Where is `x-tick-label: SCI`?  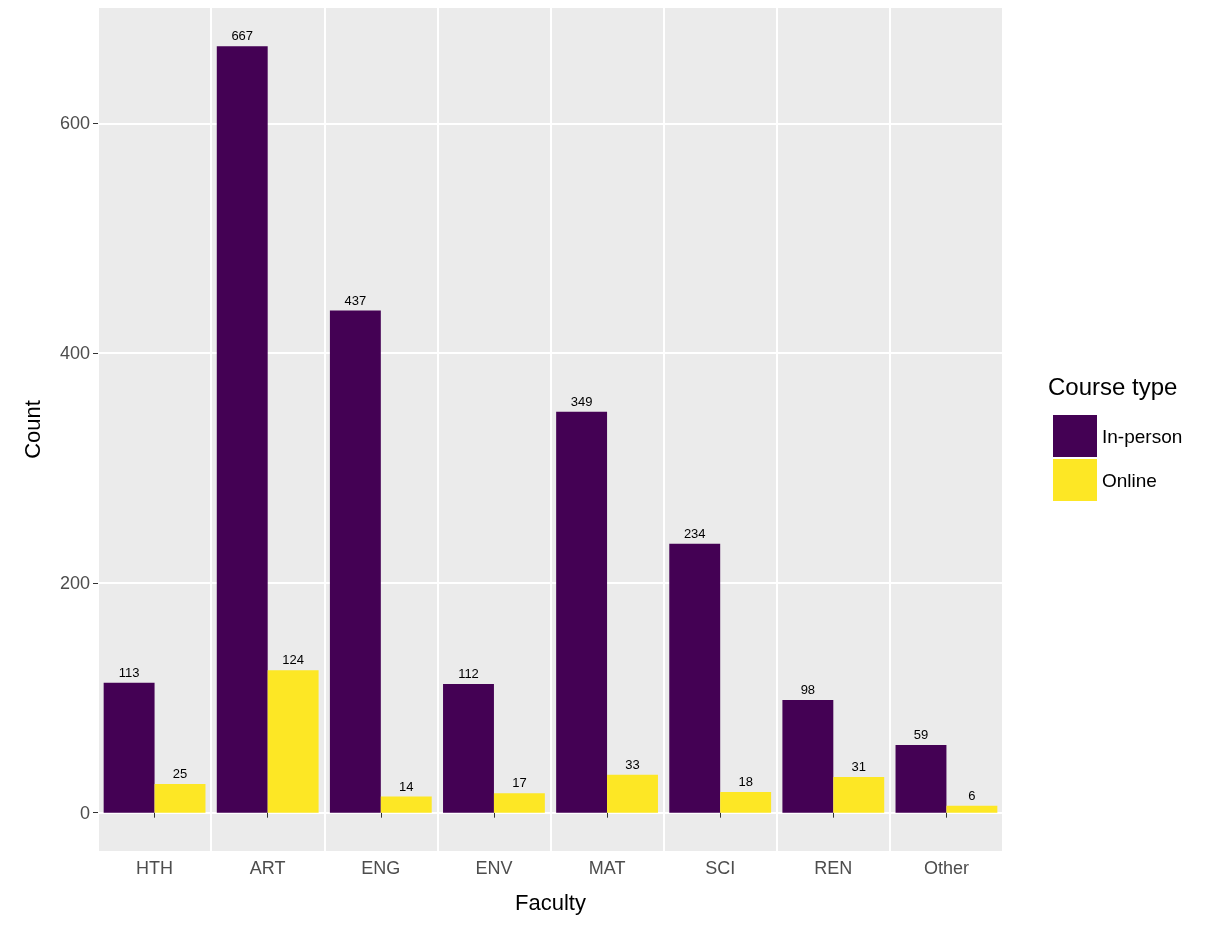
x-tick-label: SCI is located at coordinates (720, 868).